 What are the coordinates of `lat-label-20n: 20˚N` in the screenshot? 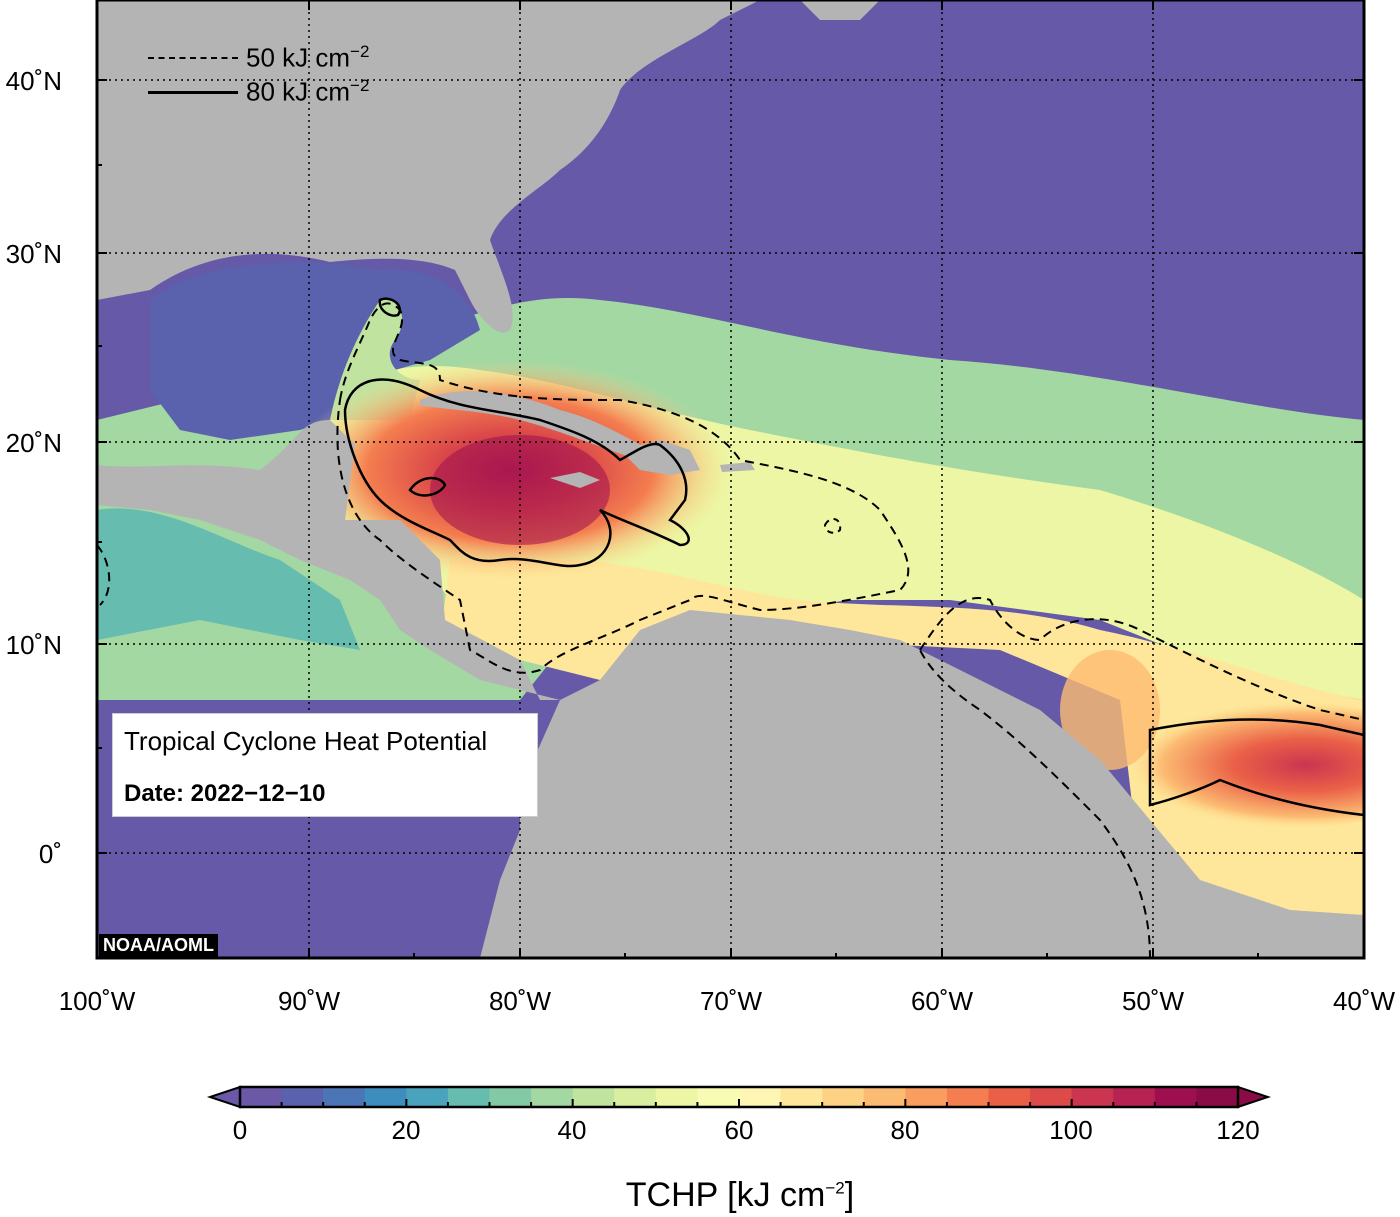 It's located at (33, 443).